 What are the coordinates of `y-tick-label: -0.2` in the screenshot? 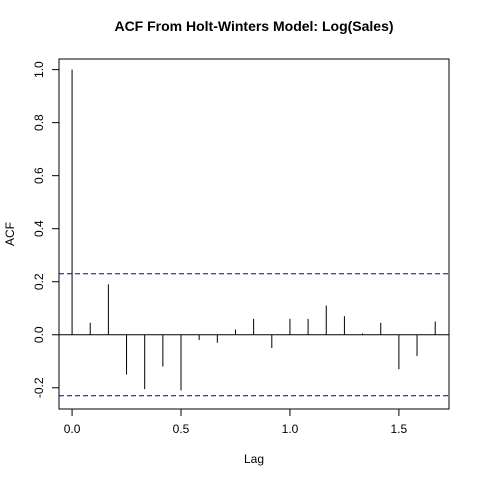 It's located at (39, 387).